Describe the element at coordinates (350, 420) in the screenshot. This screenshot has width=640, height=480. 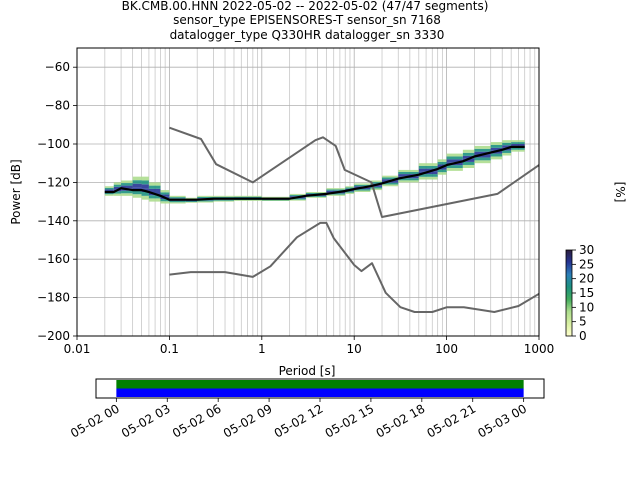
I see `timeline-tick-label: 05-02 15` at that location.